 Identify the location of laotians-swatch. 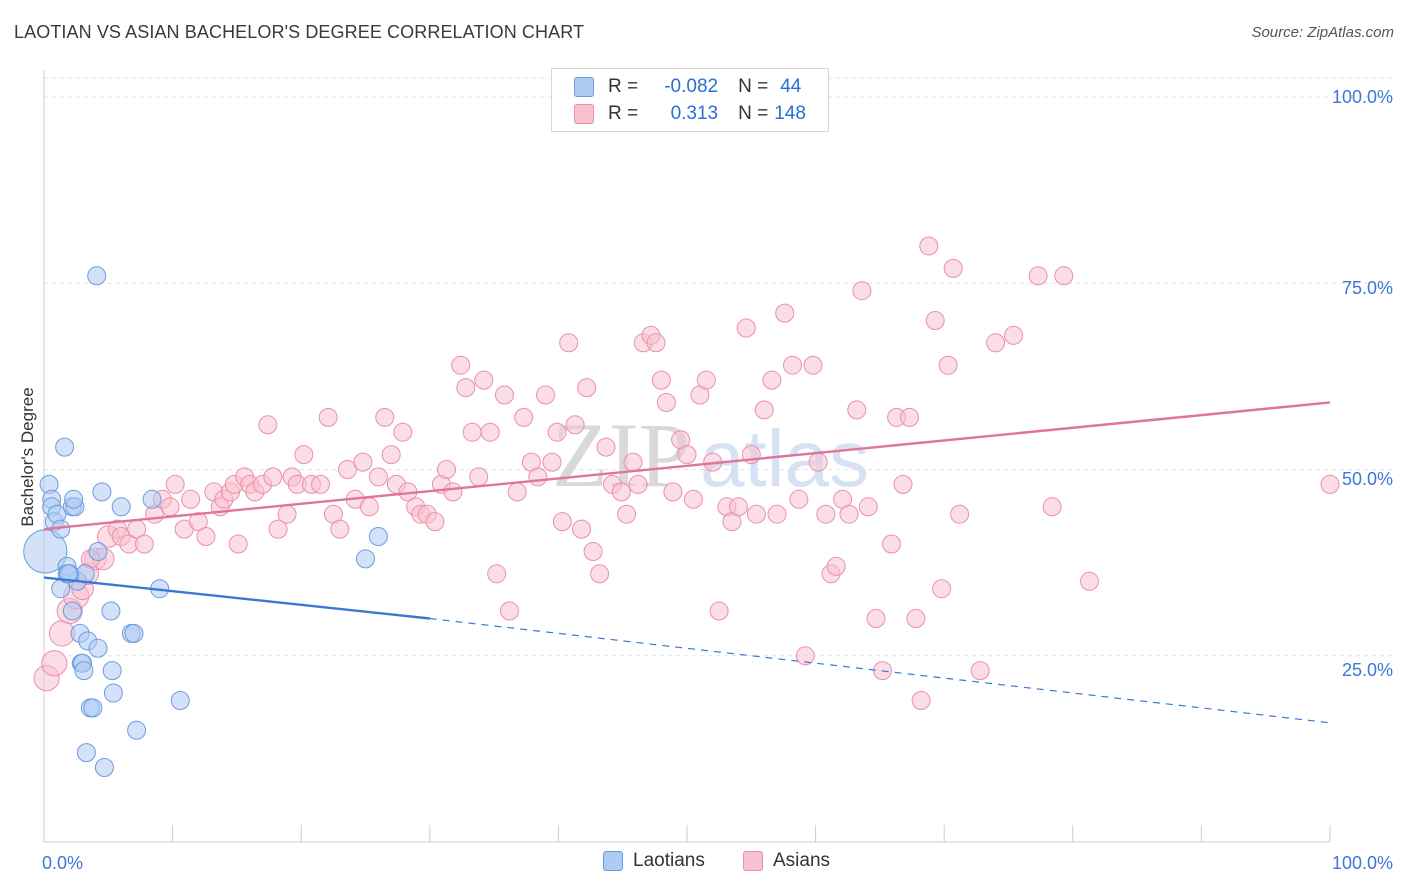
(584, 87).